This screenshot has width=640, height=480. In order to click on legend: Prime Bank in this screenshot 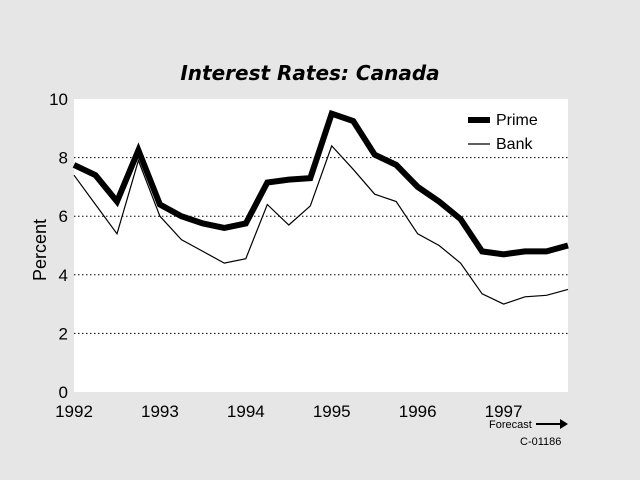, I will do `click(503, 132)`.